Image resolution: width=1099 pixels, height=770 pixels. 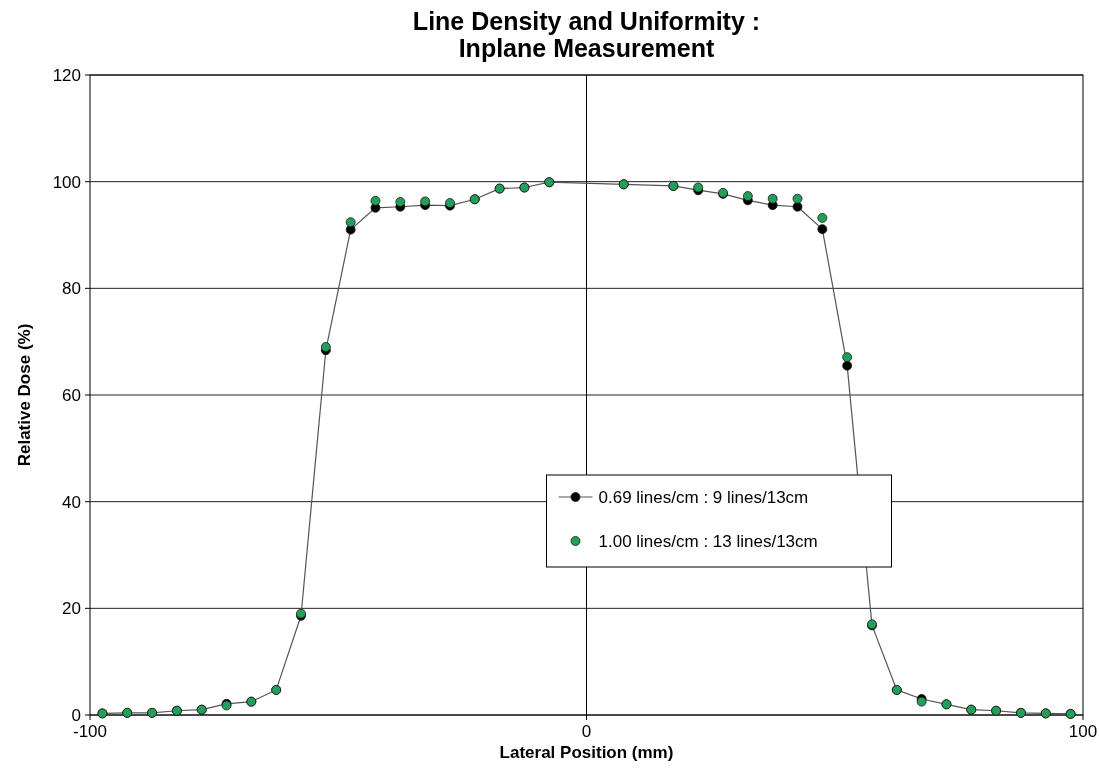 I want to click on x-tick-label: 100, so click(x=1083, y=731).